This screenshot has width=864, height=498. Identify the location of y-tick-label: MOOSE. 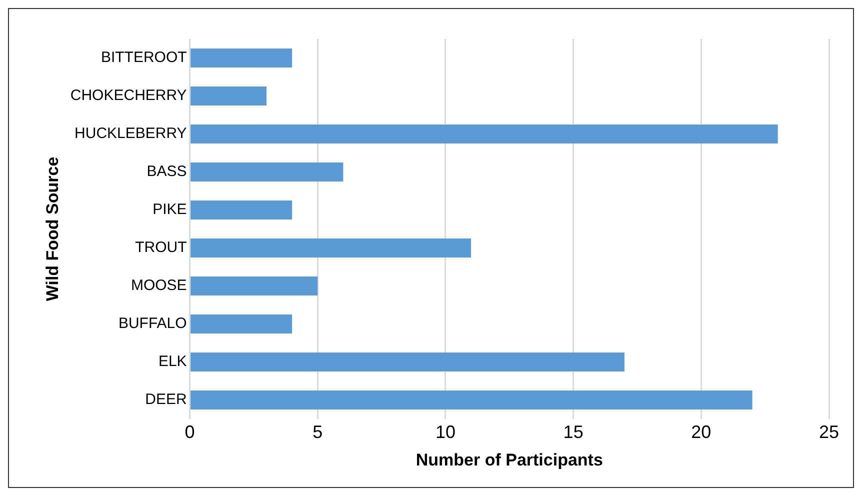
(158, 285).